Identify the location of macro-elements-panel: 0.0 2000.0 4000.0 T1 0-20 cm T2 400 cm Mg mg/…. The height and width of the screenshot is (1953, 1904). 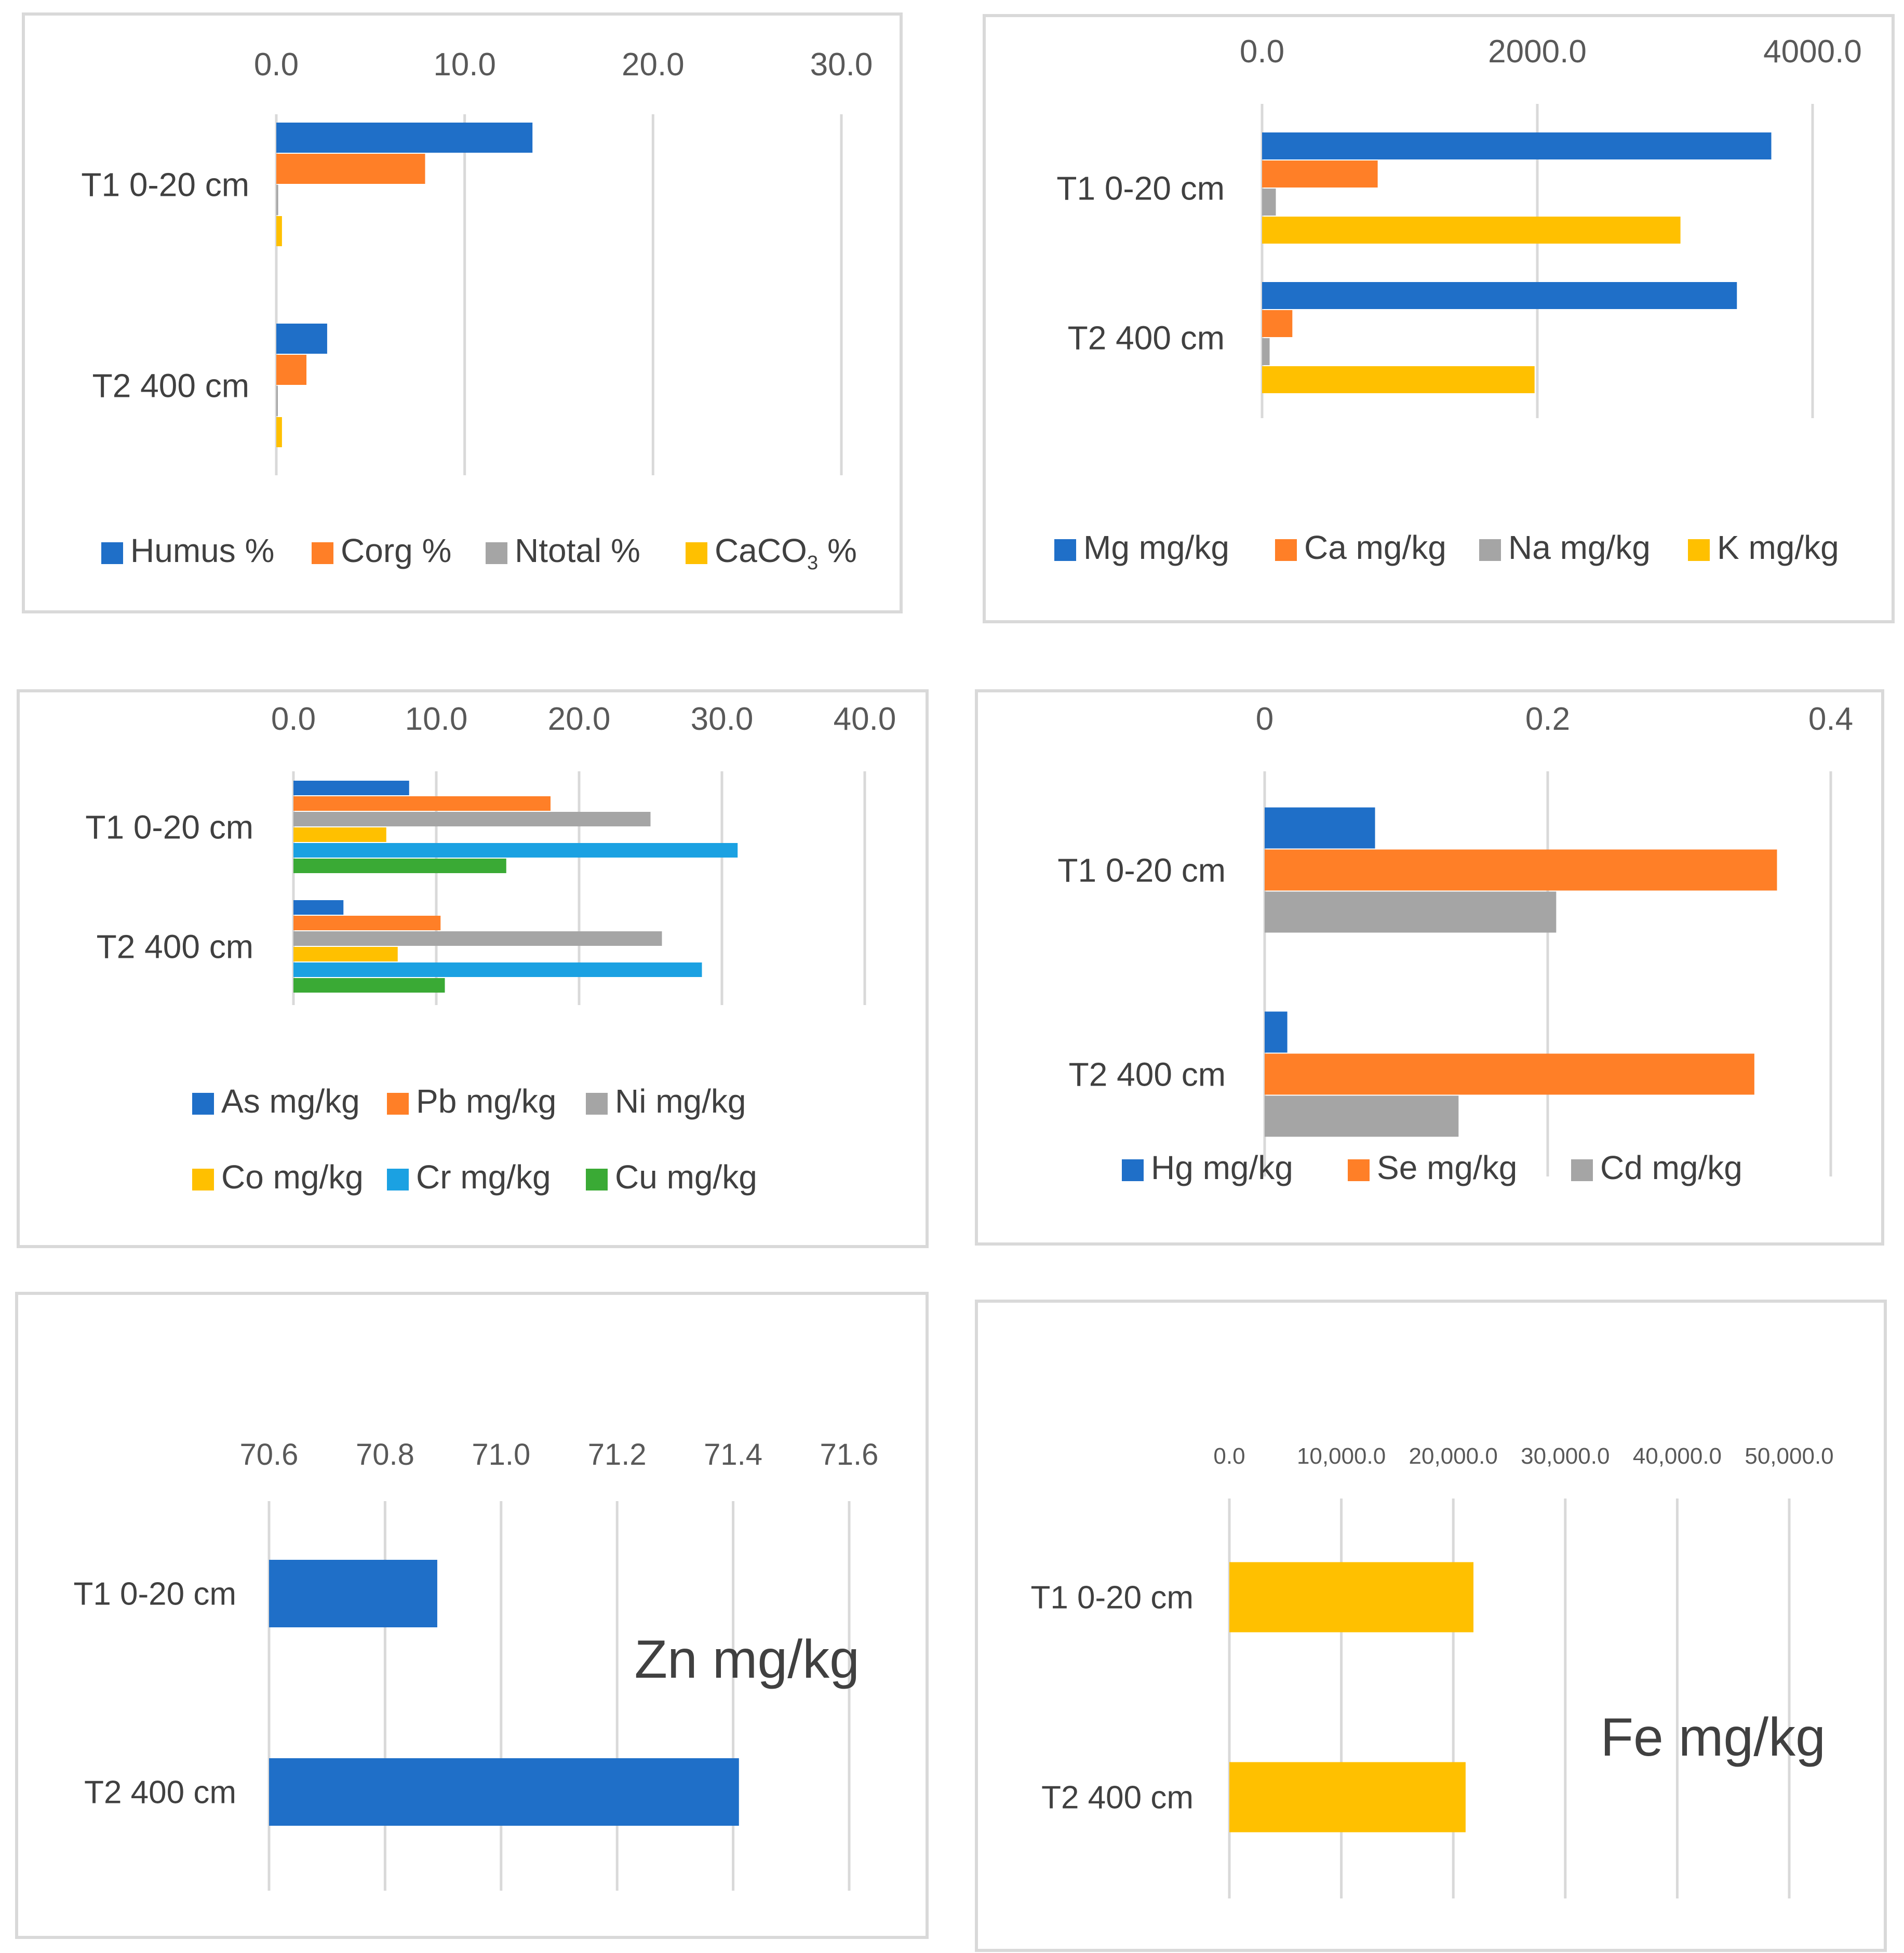
(1439, 318).